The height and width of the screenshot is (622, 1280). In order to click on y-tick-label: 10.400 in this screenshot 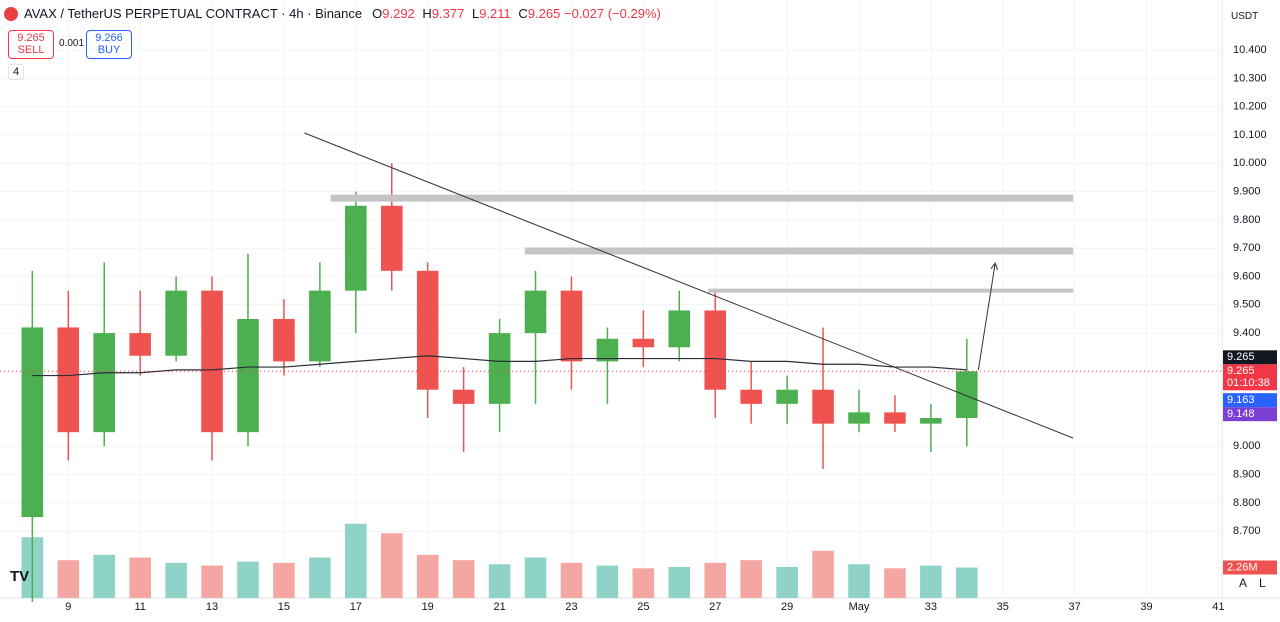, I will do `click(1250, 50)`.